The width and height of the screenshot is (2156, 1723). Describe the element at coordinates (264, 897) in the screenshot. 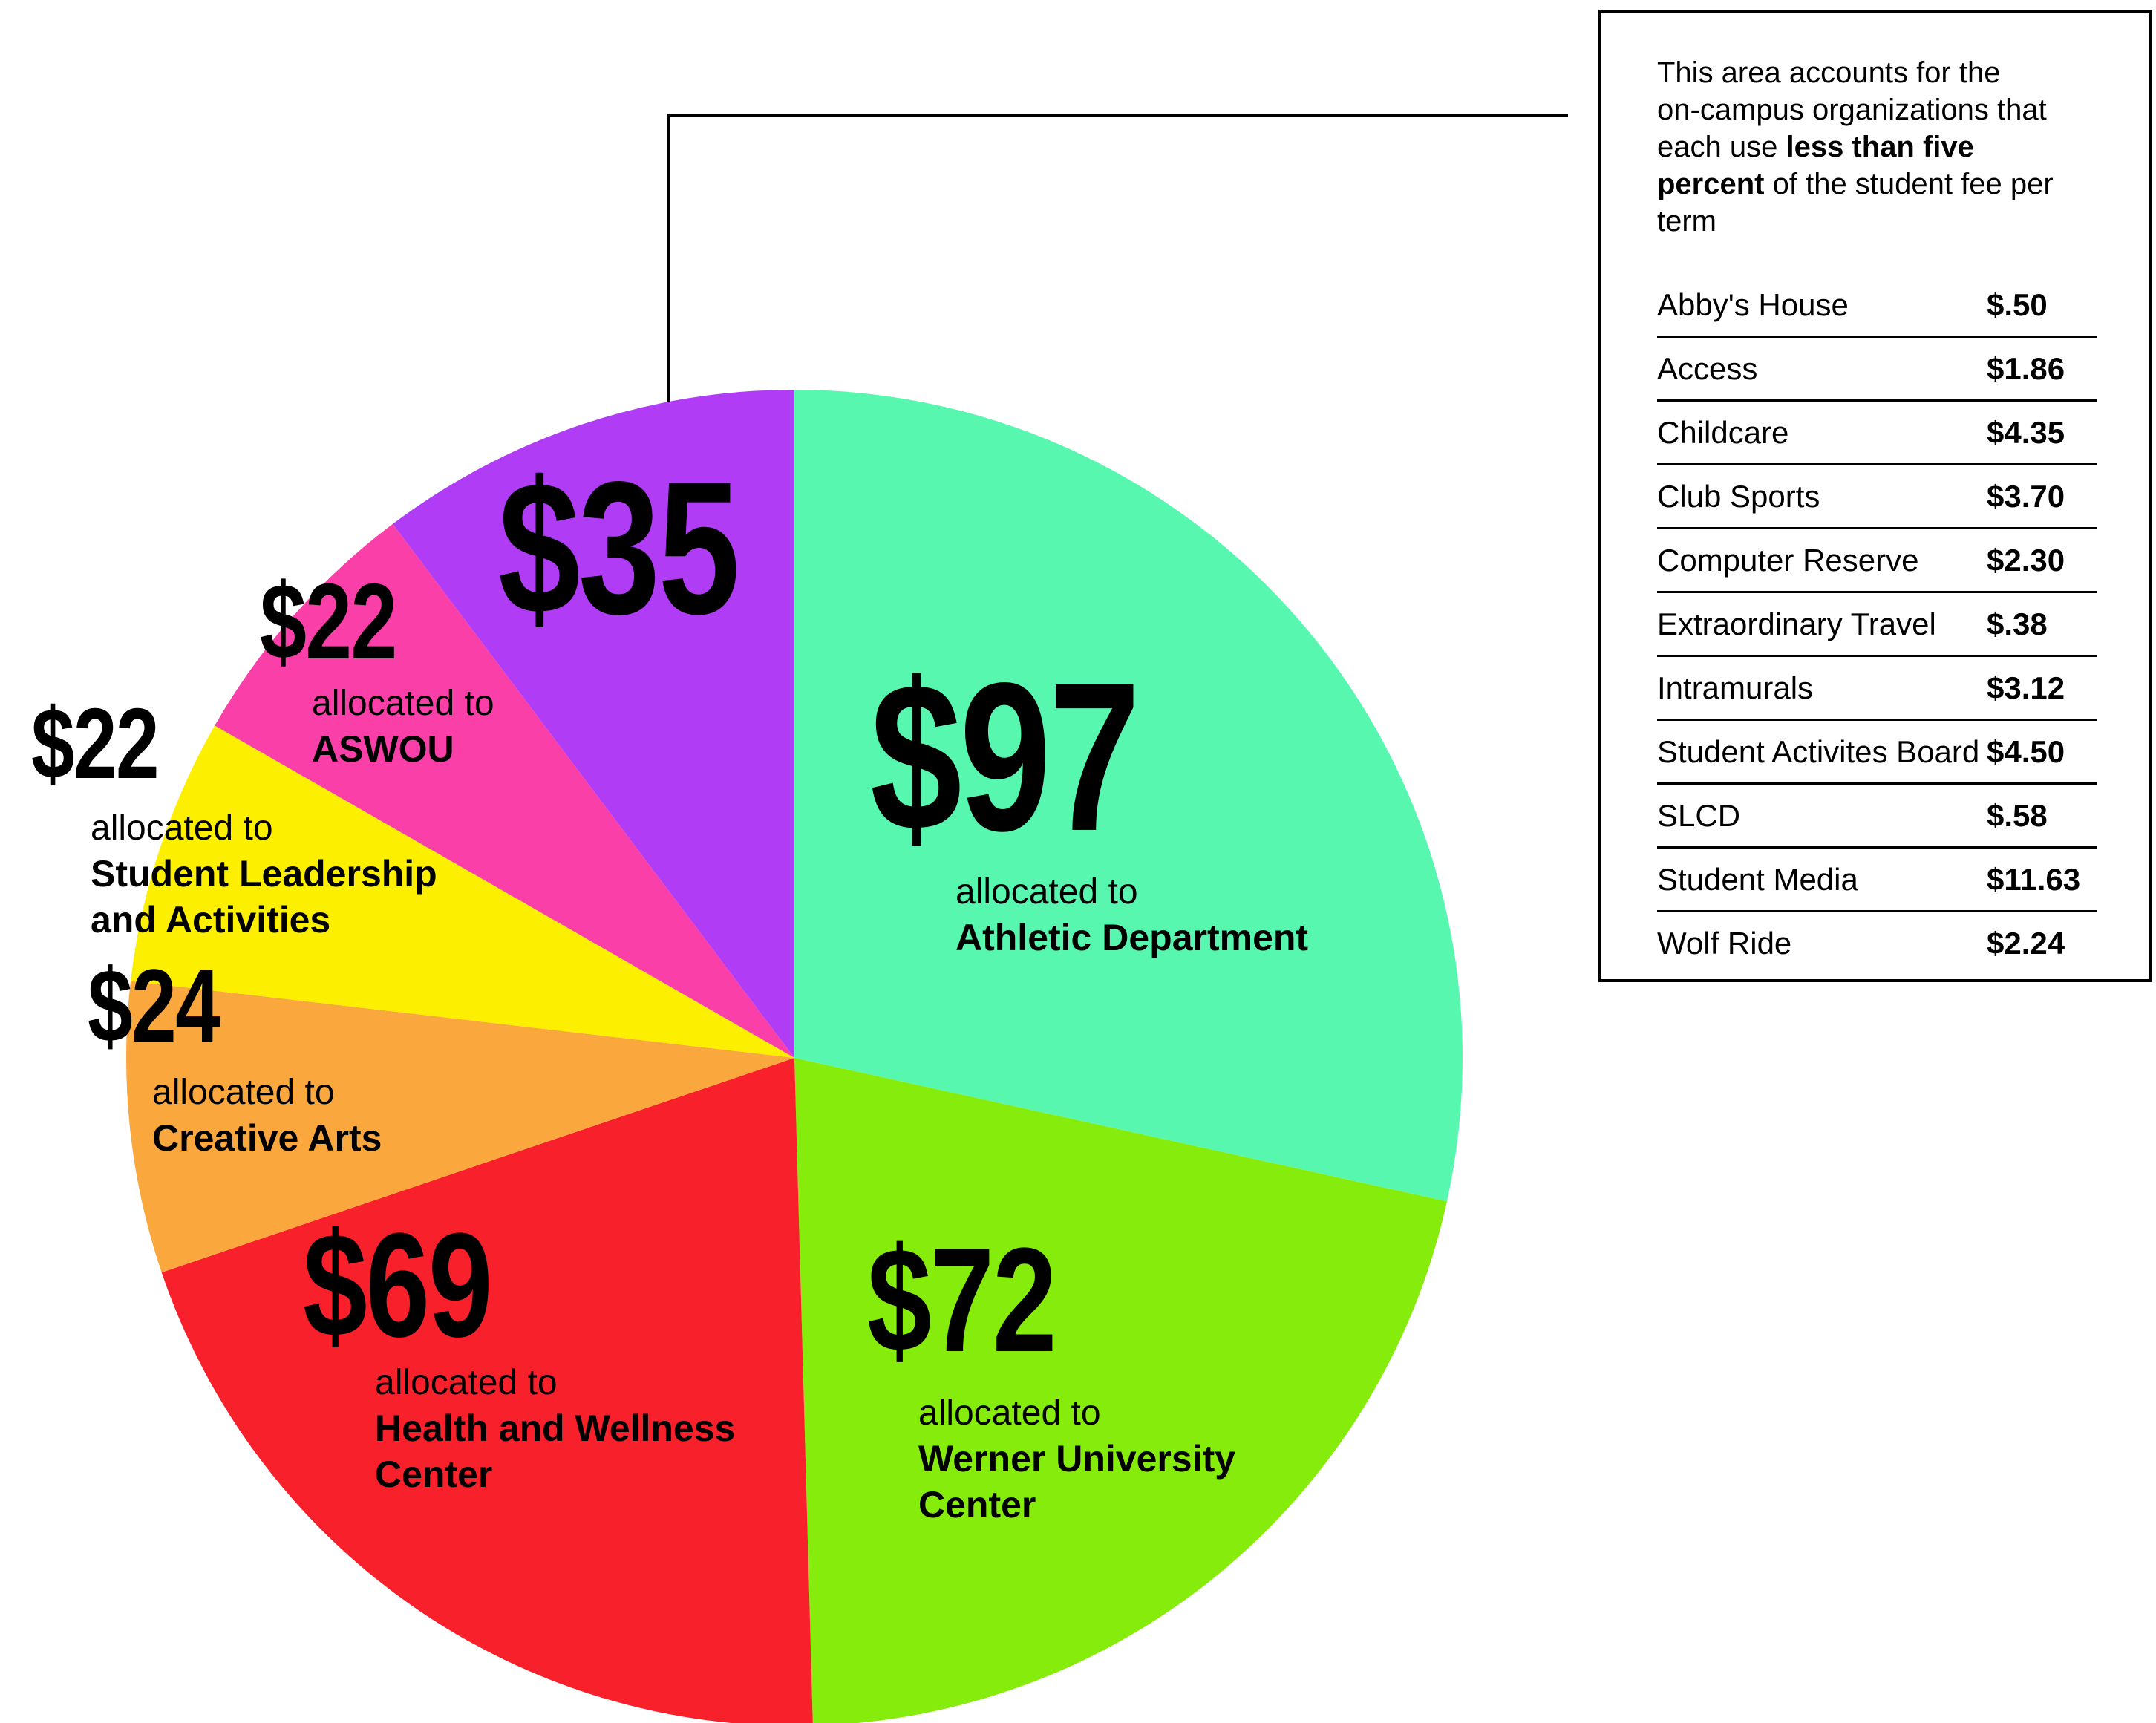

I see `slice-name: Student Leadership and Activities` at that location.